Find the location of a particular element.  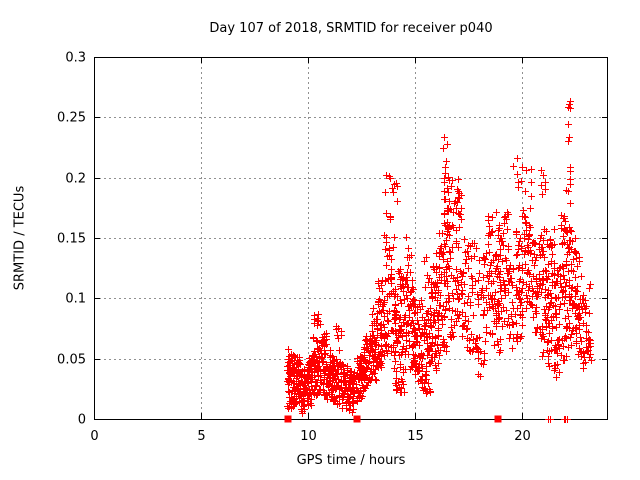

y-tick-label: 0.25 is located at coordinates (71, 117).